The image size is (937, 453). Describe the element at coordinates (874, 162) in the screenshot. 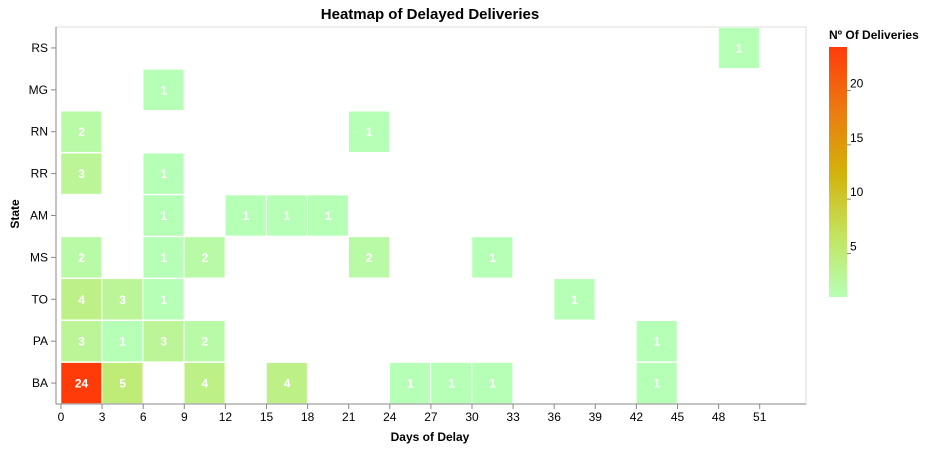

I see `color-legend: Nº Of Deliveries 5 10 15 20` at that location.